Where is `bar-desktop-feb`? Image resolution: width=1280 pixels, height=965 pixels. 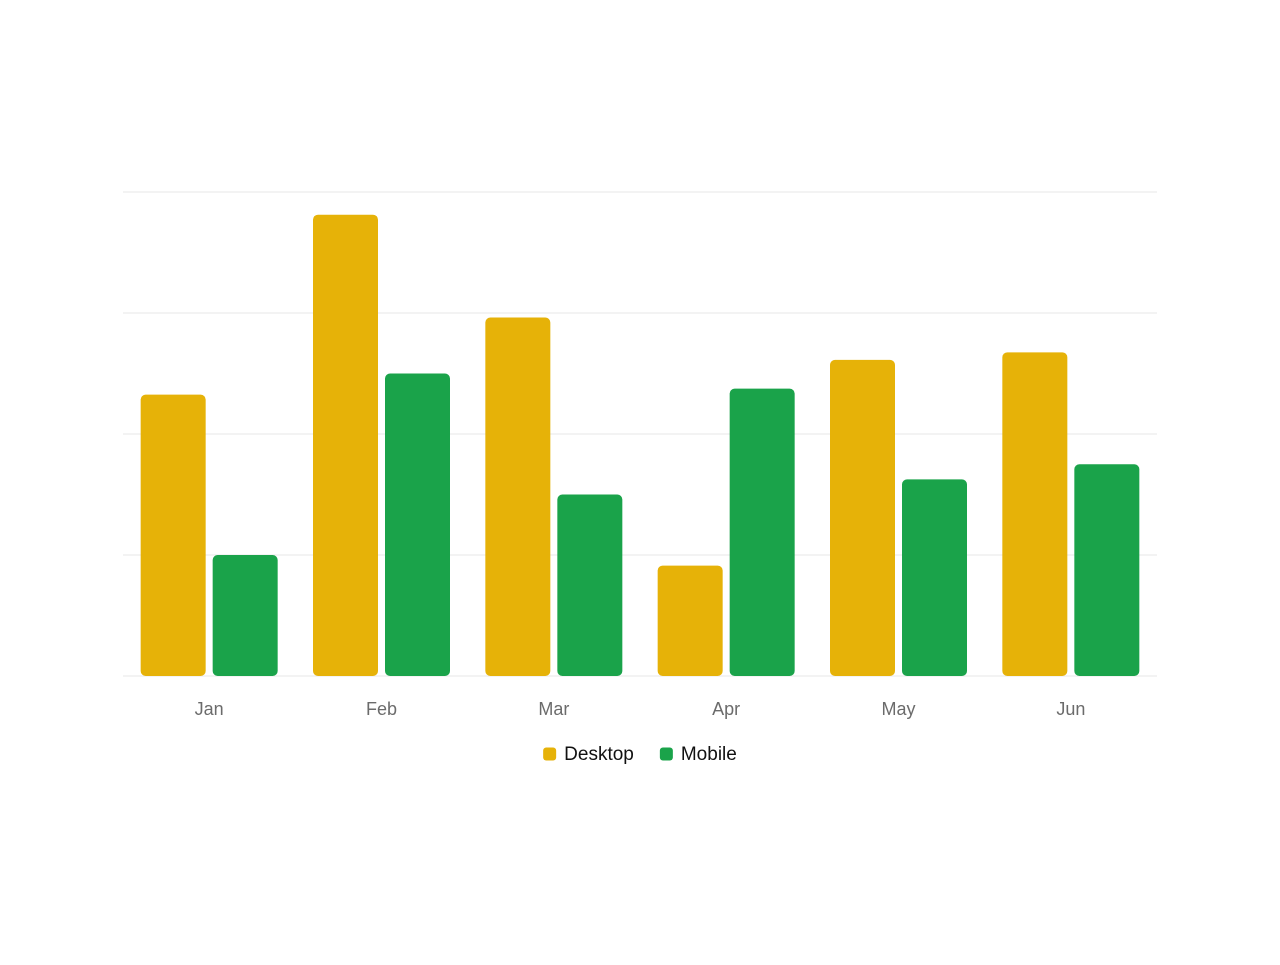 bar-desktop-feb is located at coordinates (345, 445).